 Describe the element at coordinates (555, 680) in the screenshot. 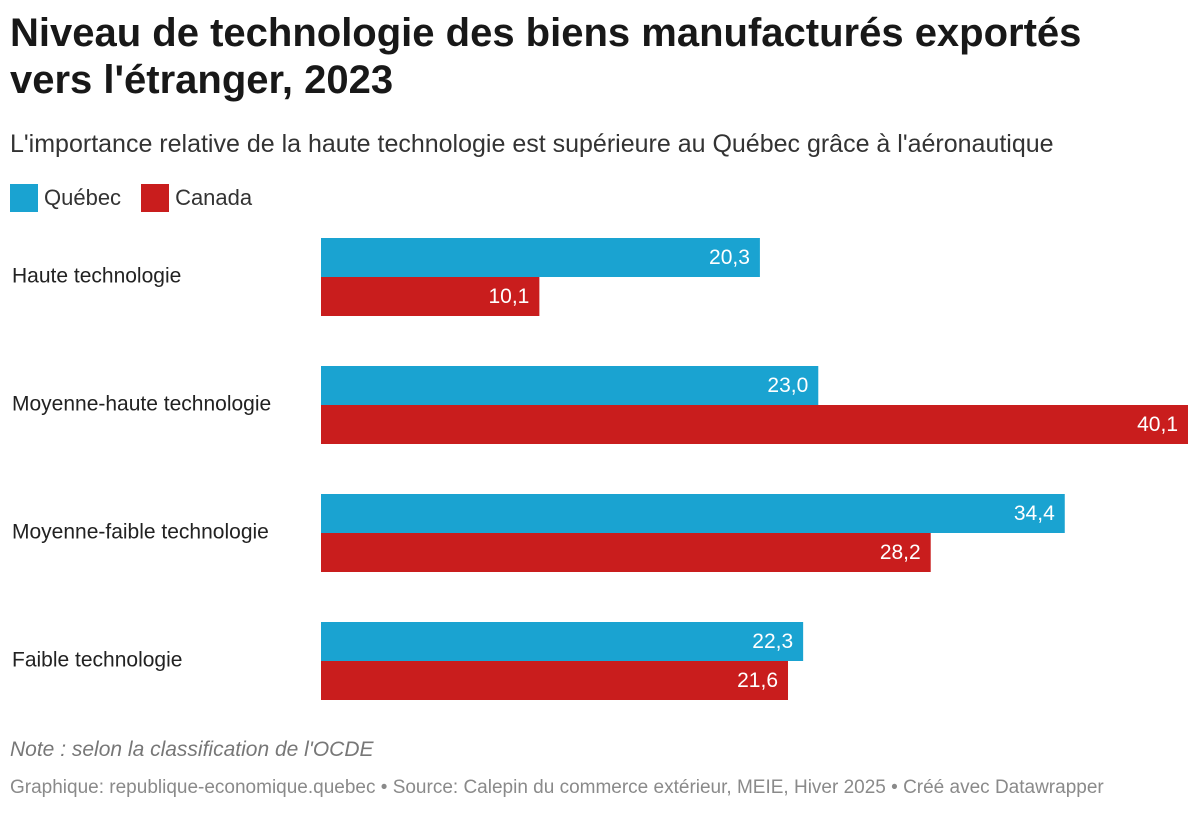

I see `bar-canada-faible-technologie` at that location.